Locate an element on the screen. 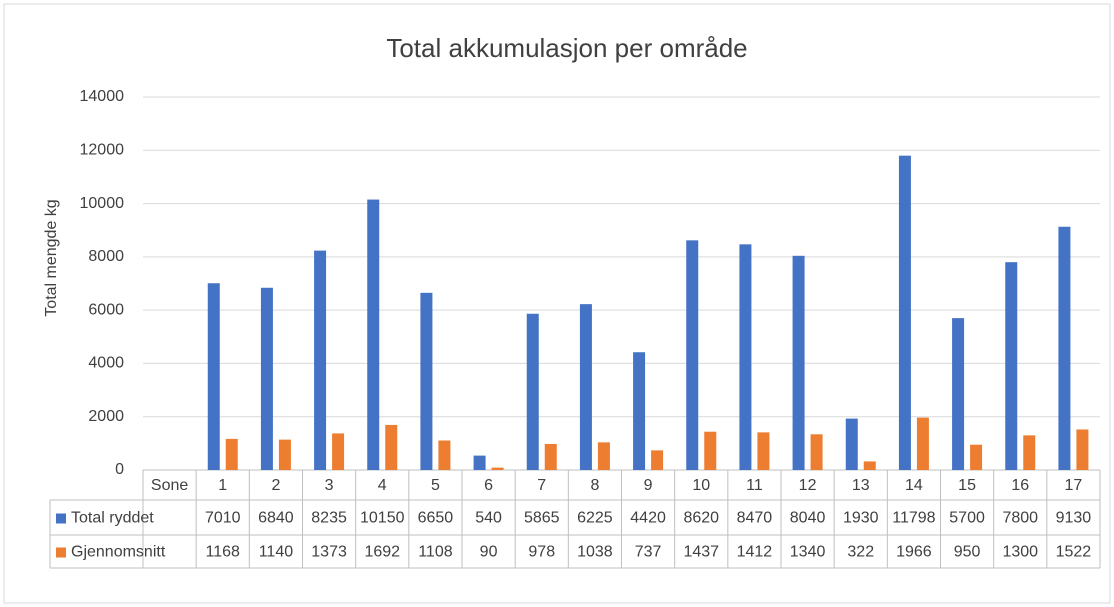  y-tick-label: 0 is located at coordinates (119, 469).